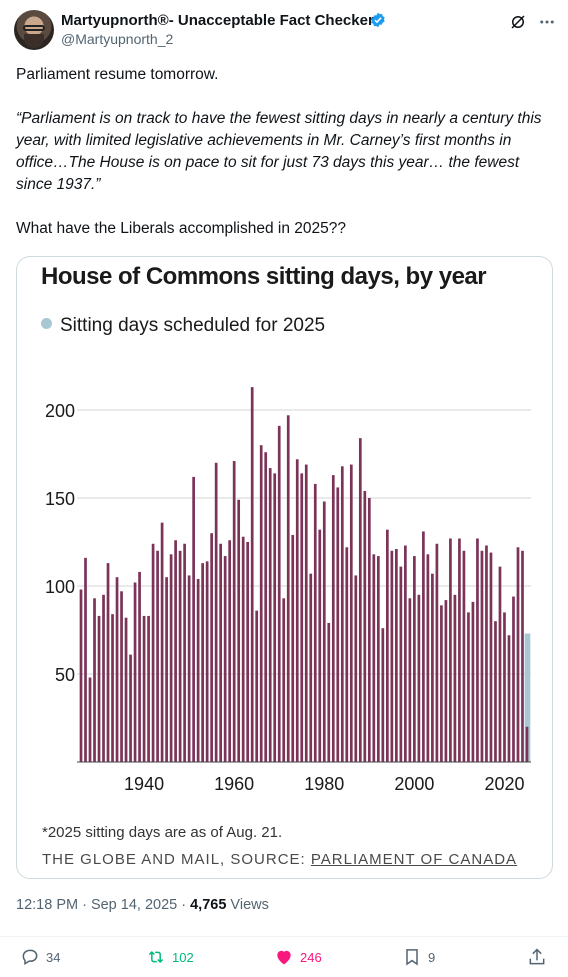 This screenshot has height=977, width=568. What do you see at coordinates (392, 656) in the screenshot?
I see `bar-1995` at bounding box center [392, 656].